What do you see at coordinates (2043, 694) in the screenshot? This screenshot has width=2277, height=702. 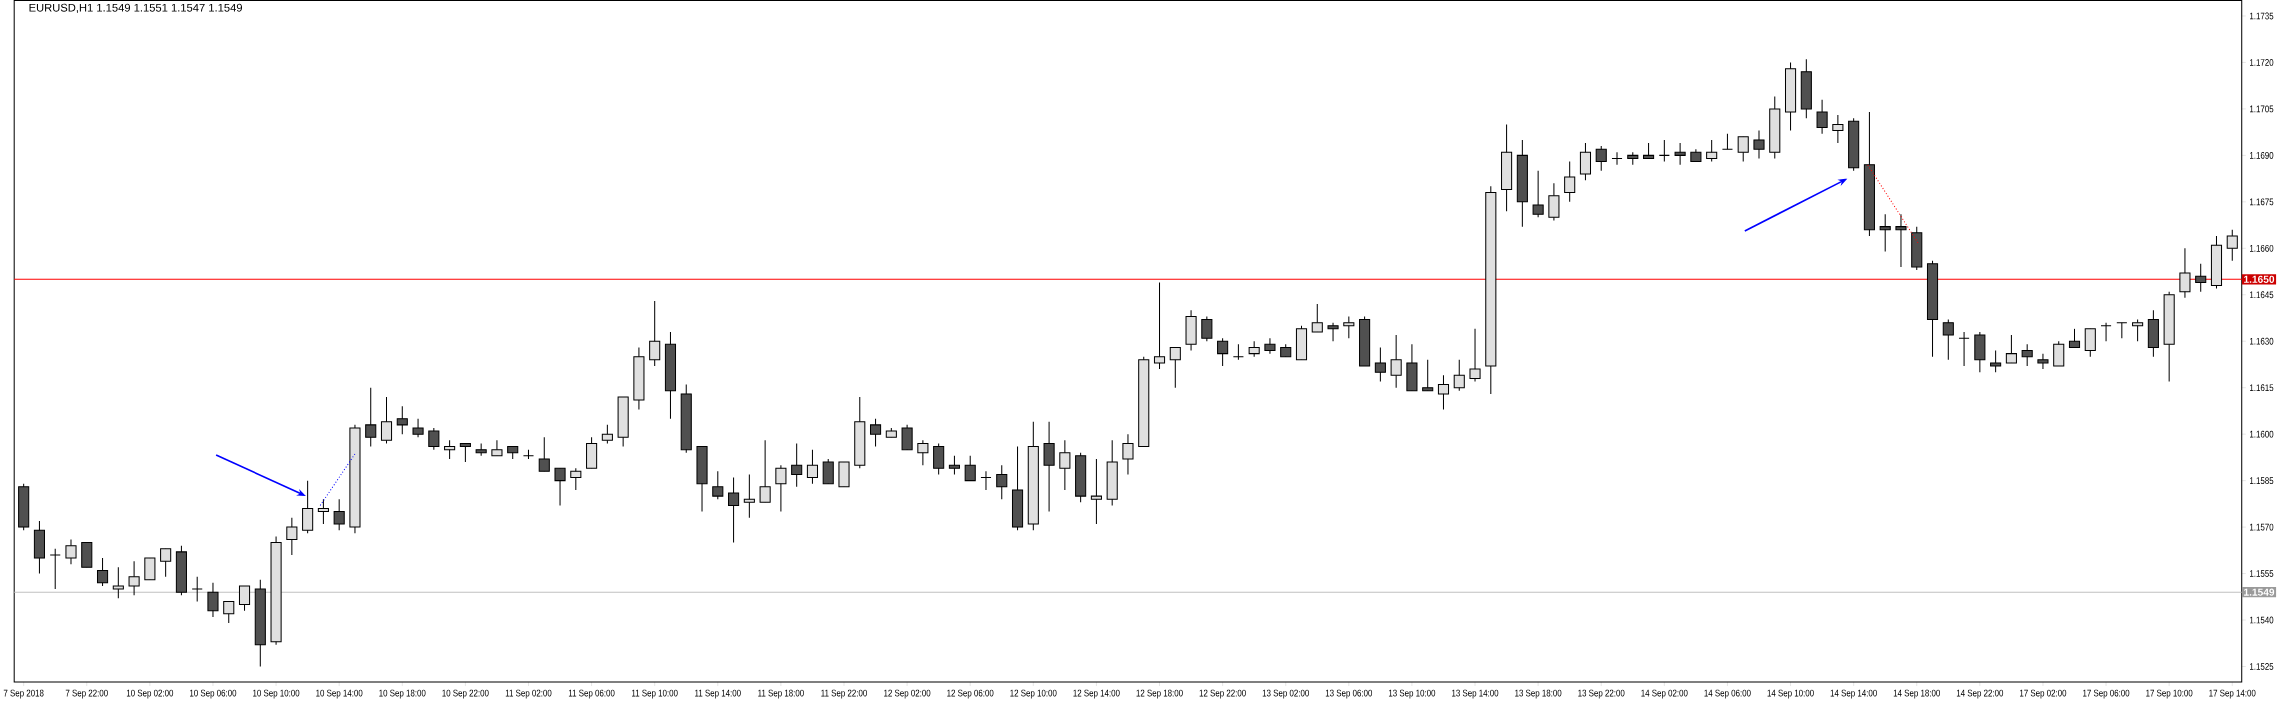 I see `x-tick-label: 17 Sep 02:00` at bounding box center [2043, 694].